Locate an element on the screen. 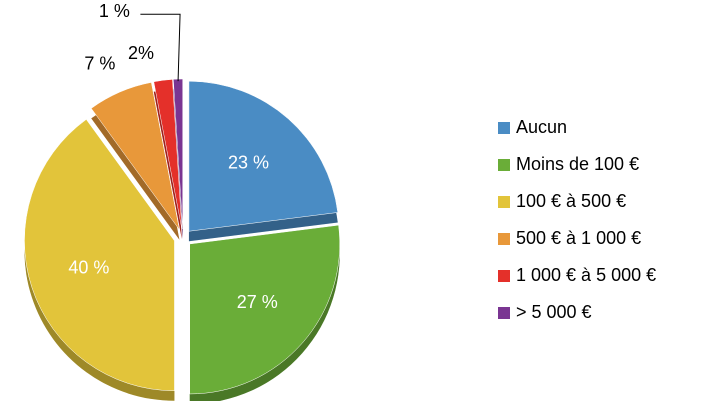  data-label: 1 % is located at coordinates (114, 11).